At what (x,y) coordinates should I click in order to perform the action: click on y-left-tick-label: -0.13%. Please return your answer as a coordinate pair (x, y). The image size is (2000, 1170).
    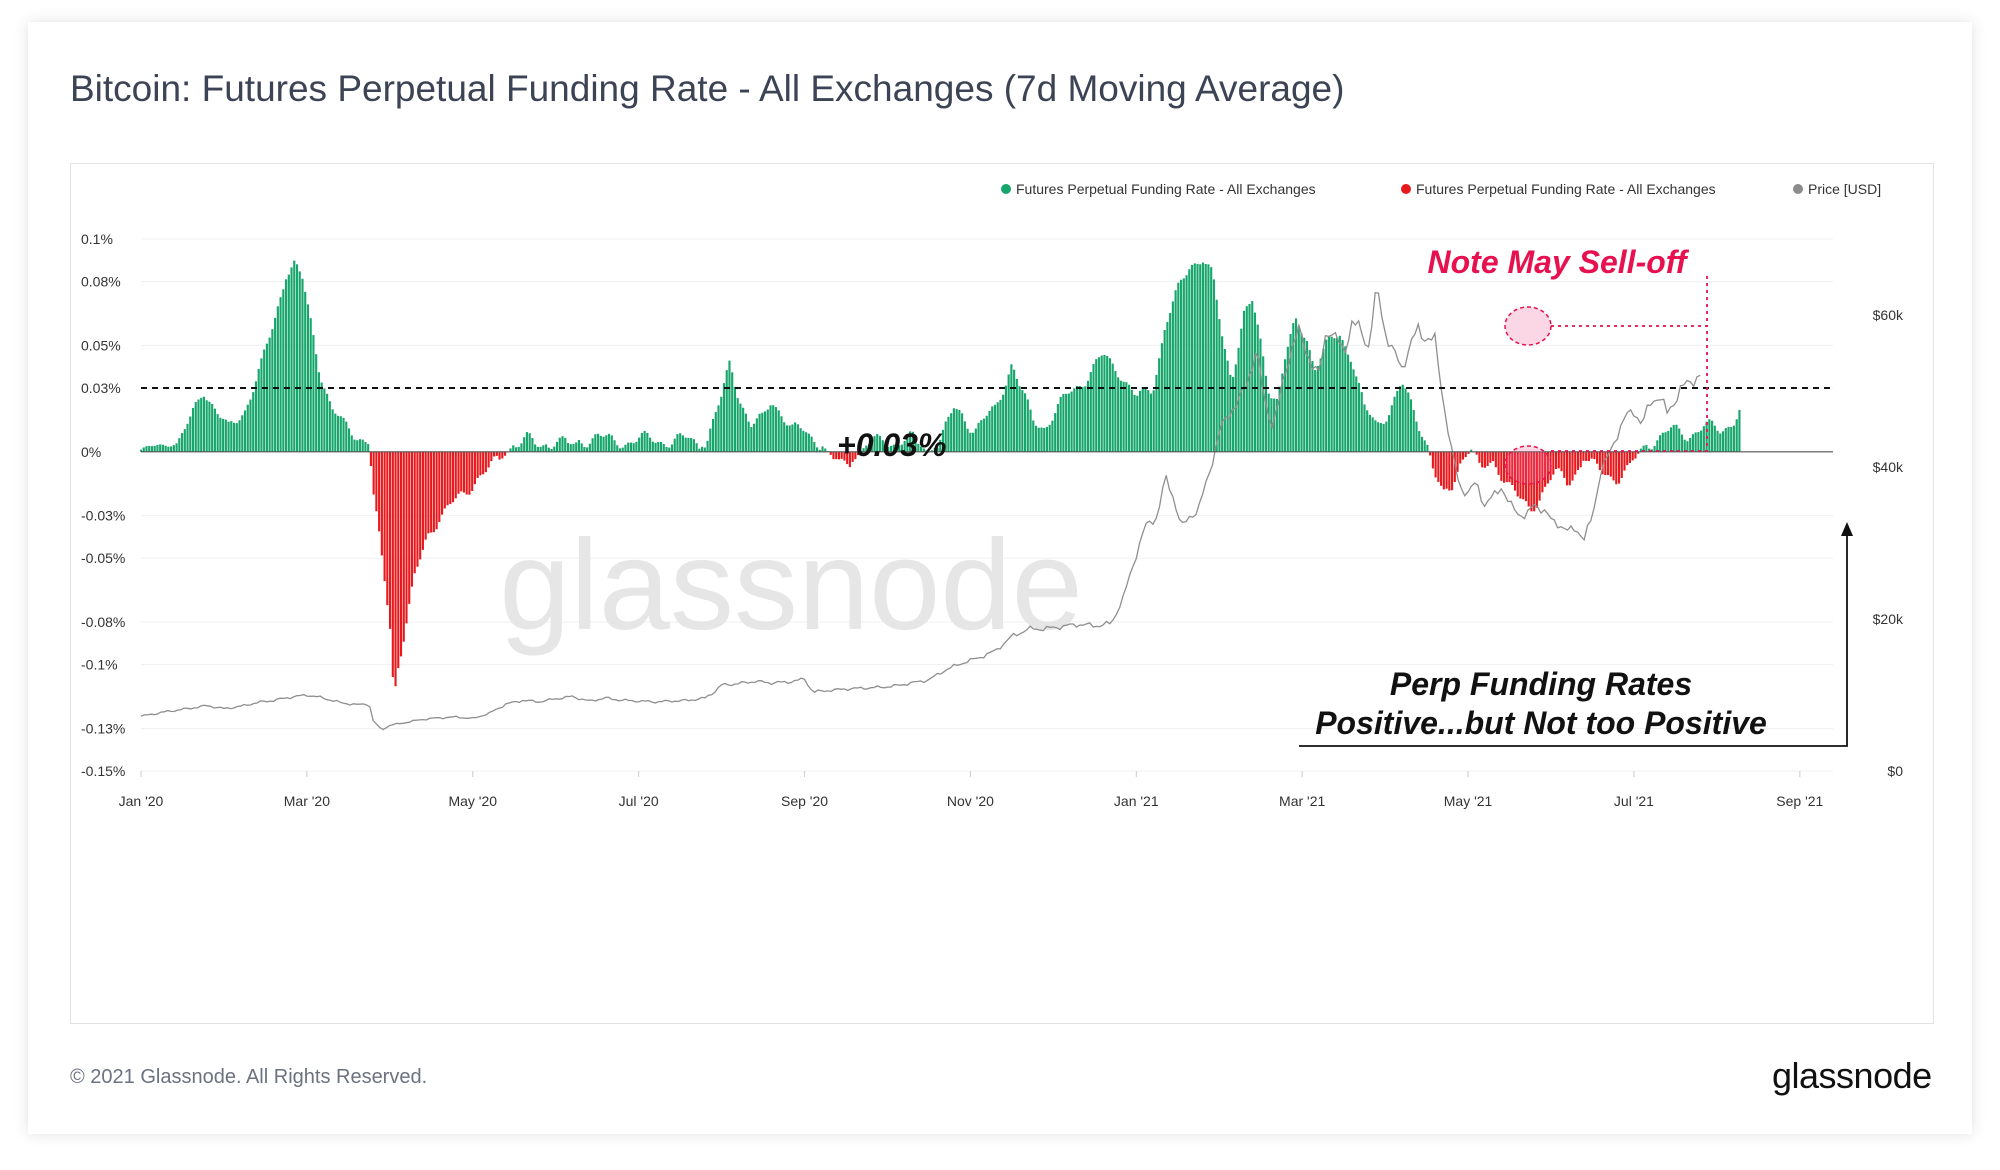
    Looking at the image, I should click on (103, 728).